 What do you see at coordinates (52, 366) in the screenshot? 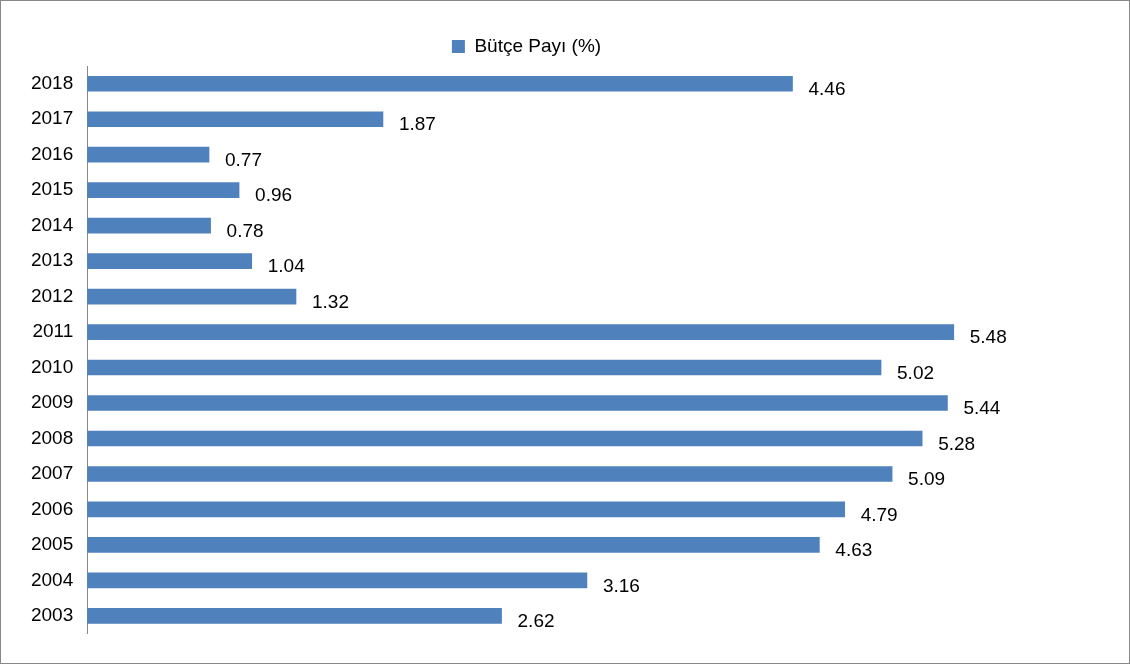
I see `y-tick-label: 2010` at bounding box center [52, 366].